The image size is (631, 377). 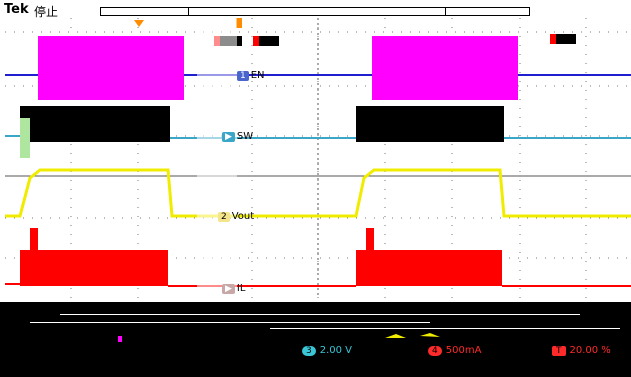 I want to click on ch3-badge: 3, so click(x=309, y=351).